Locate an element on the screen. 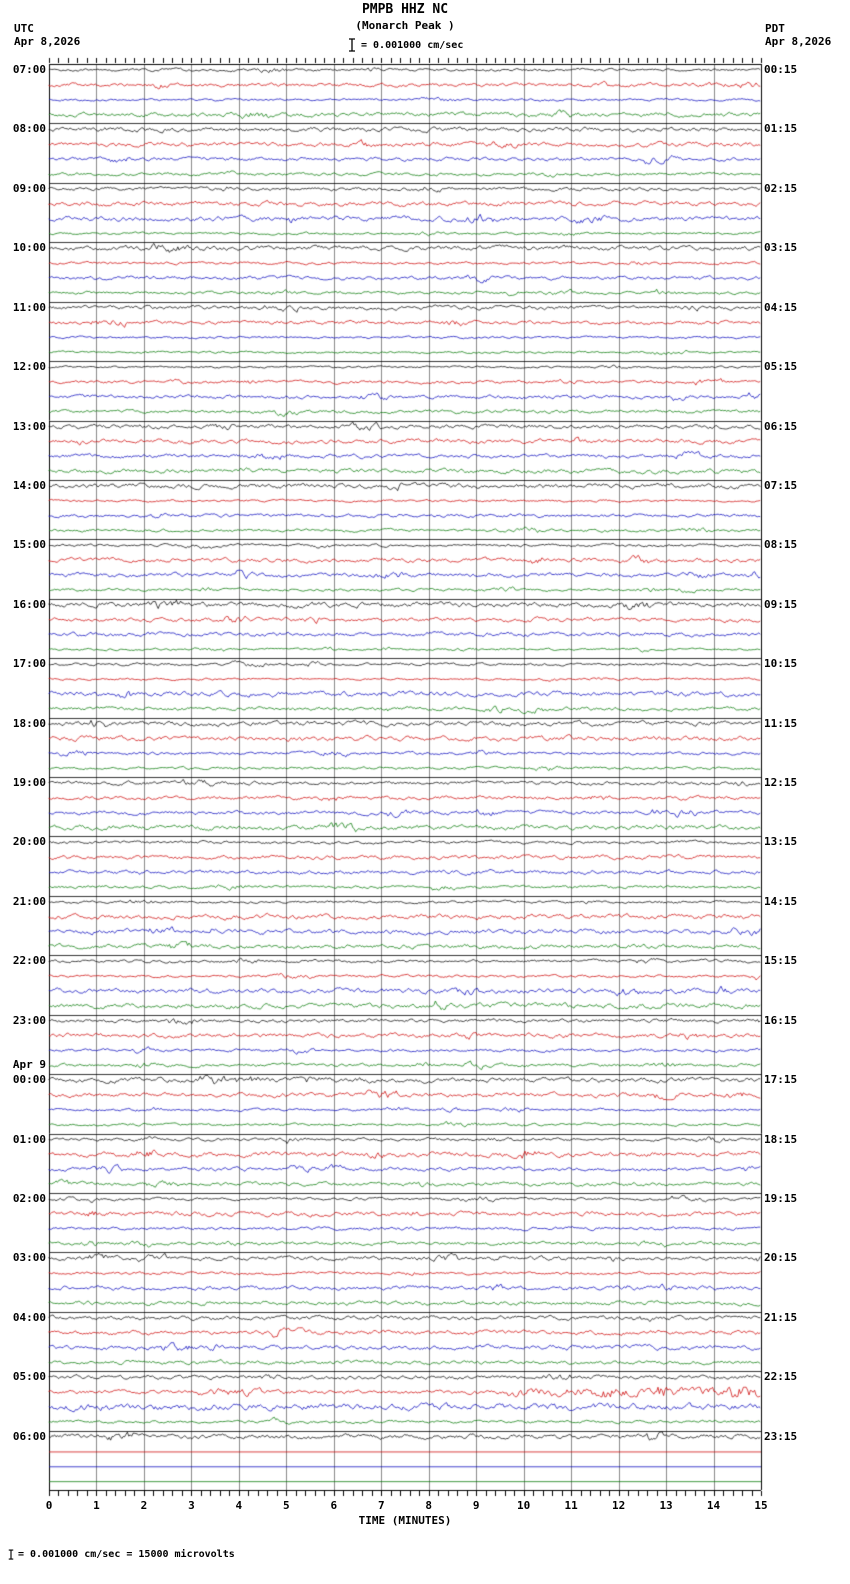 This screenshot has height=1584, width=850. pdt-hour-label: 02:15 is located at coordinates (781, 188).